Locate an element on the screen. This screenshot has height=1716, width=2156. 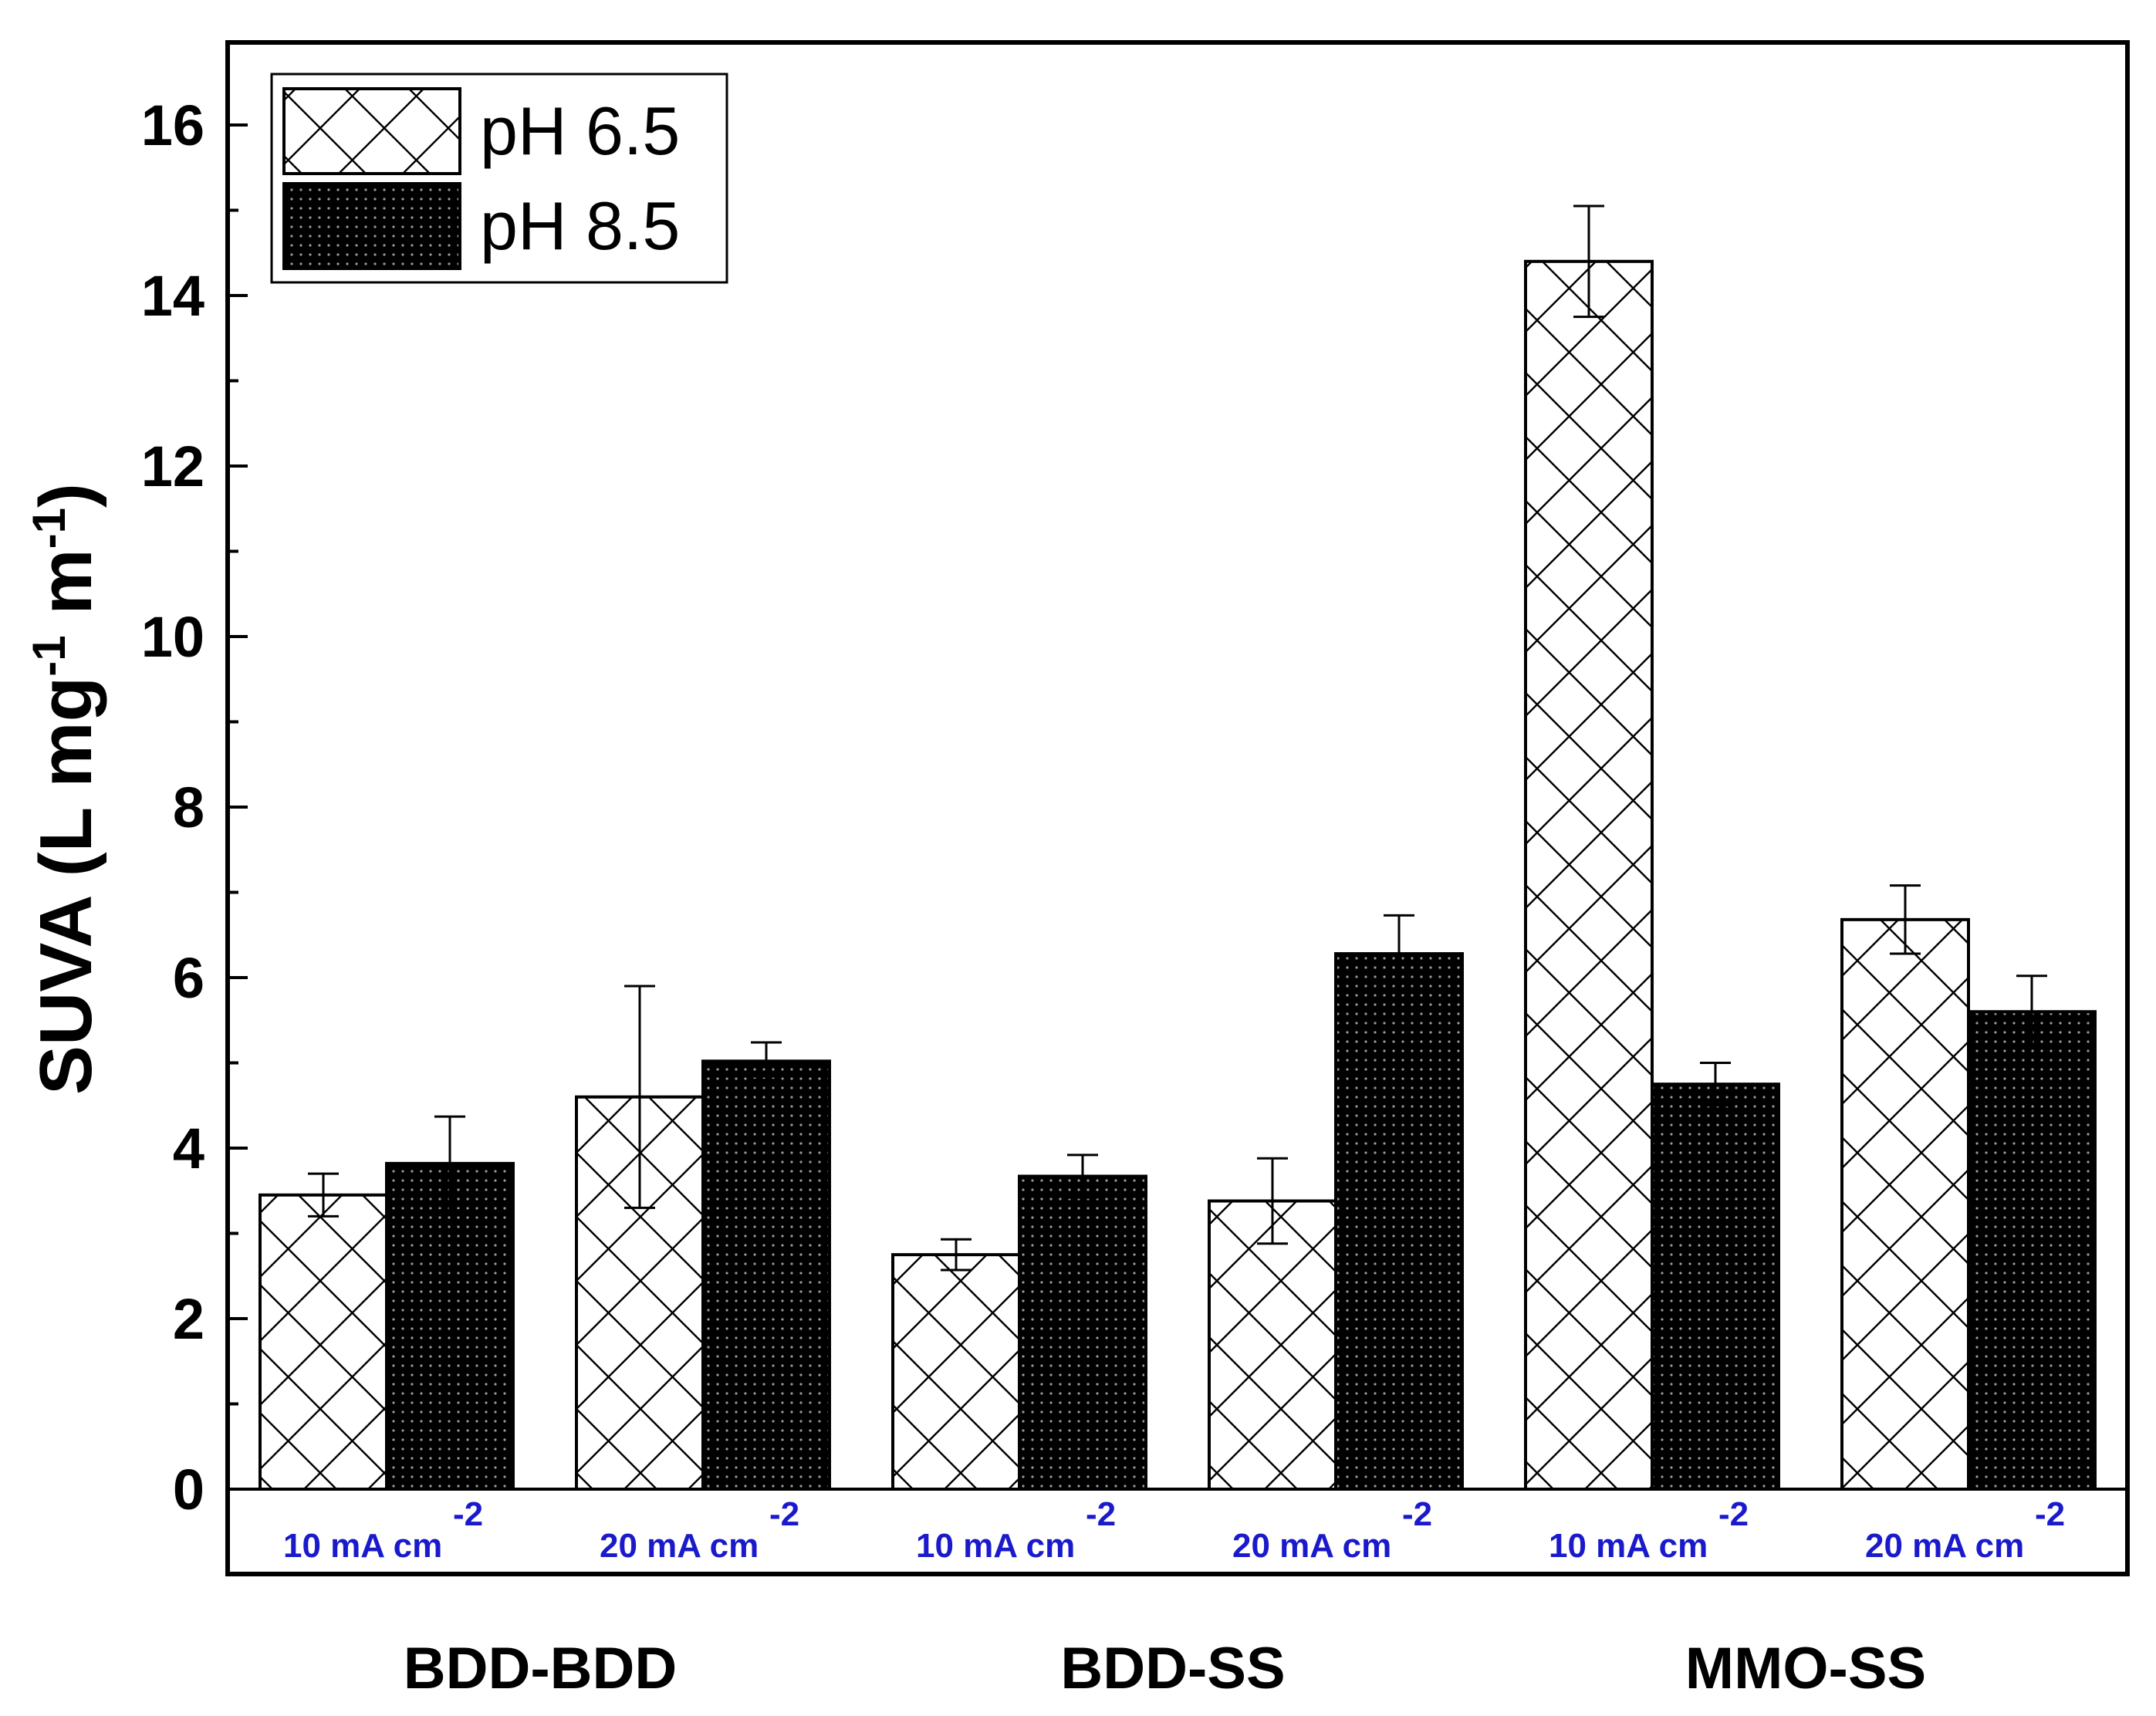
y-axis-label-sup2: -1 is located at coordinates (49, 528).